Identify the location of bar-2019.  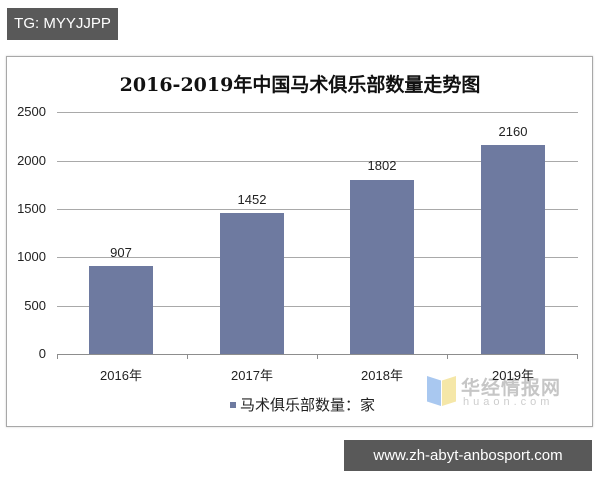
(513, 249).